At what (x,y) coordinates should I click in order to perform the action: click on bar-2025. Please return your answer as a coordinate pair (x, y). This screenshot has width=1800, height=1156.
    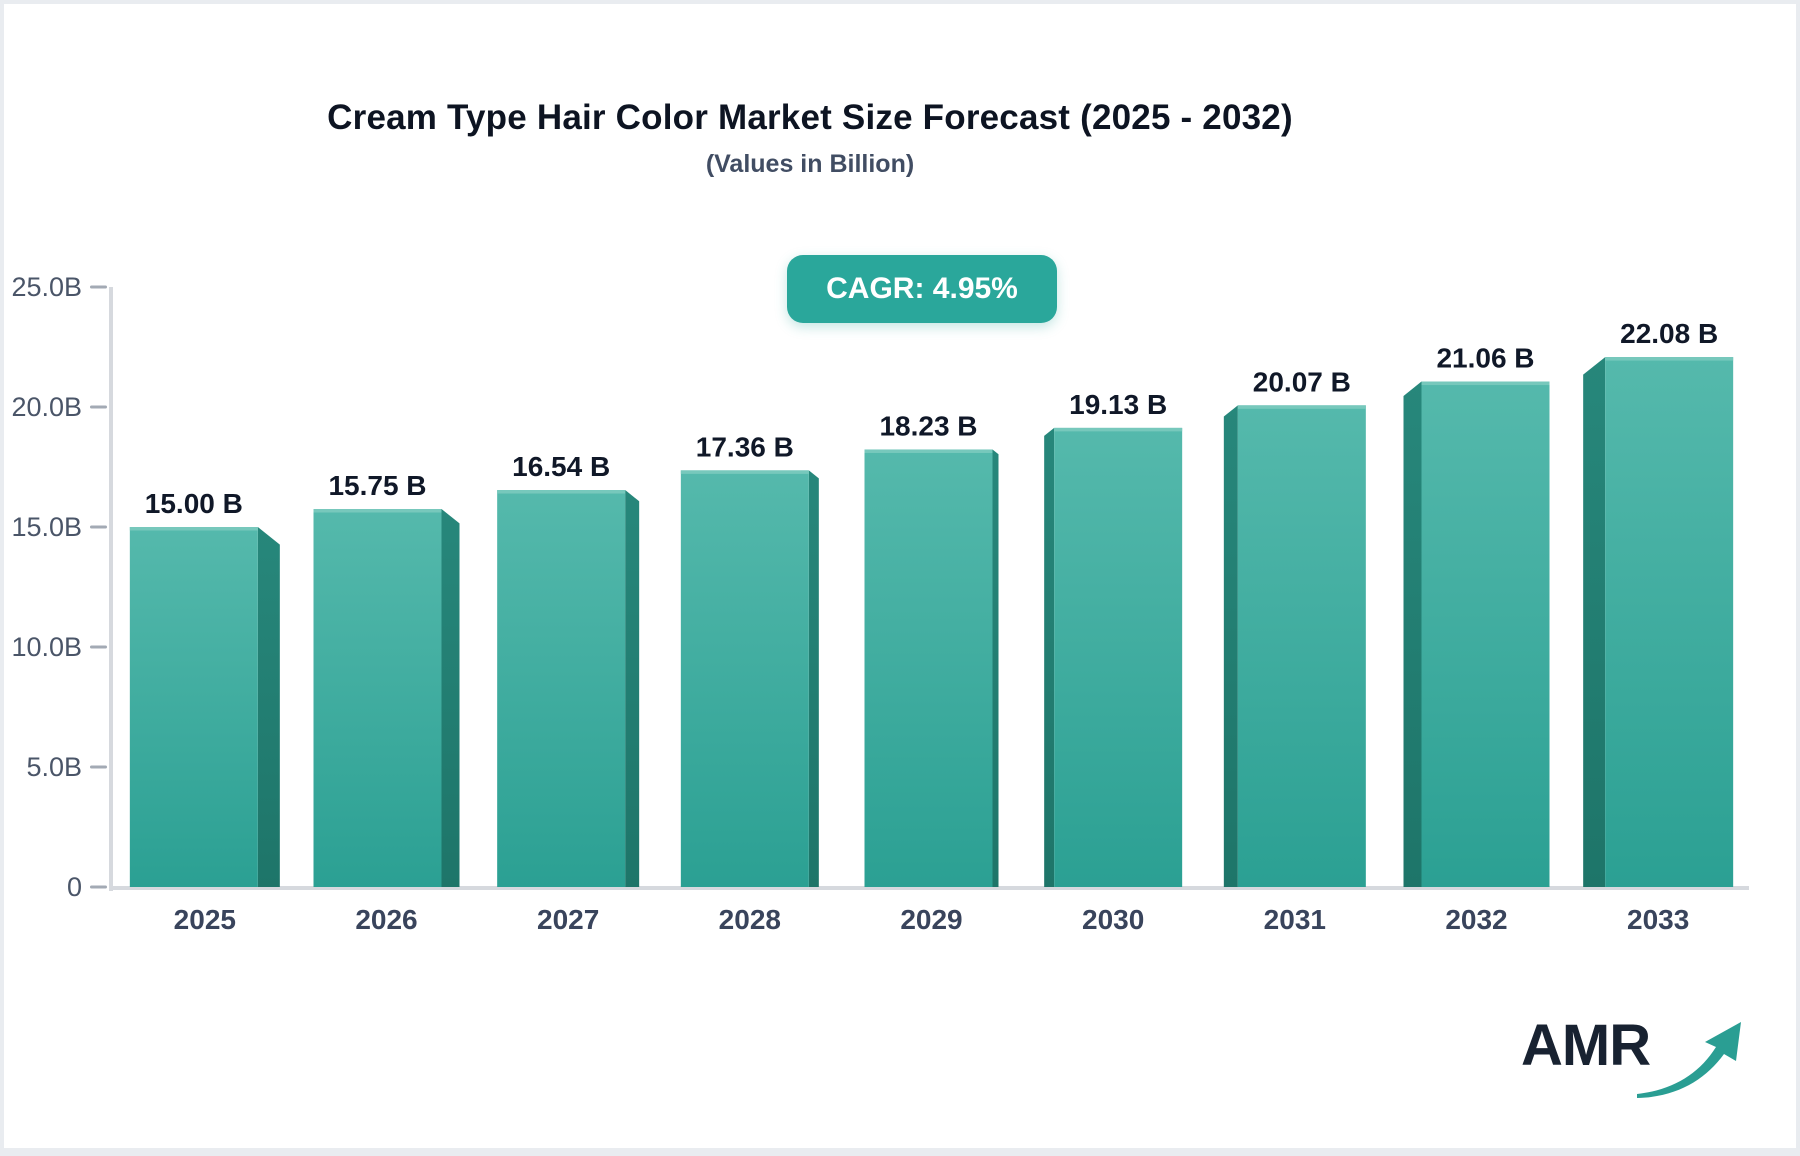
    Looking at the image, I should click on (204, 707).